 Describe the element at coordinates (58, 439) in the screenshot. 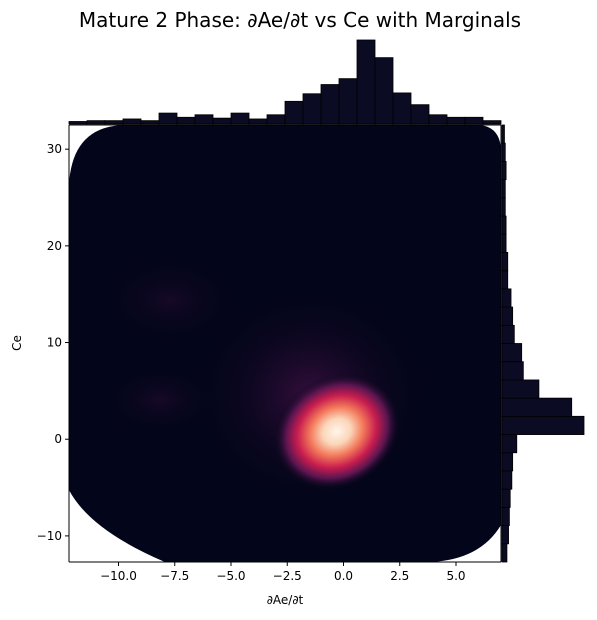

I see `y-tick-label: 0` at that location.